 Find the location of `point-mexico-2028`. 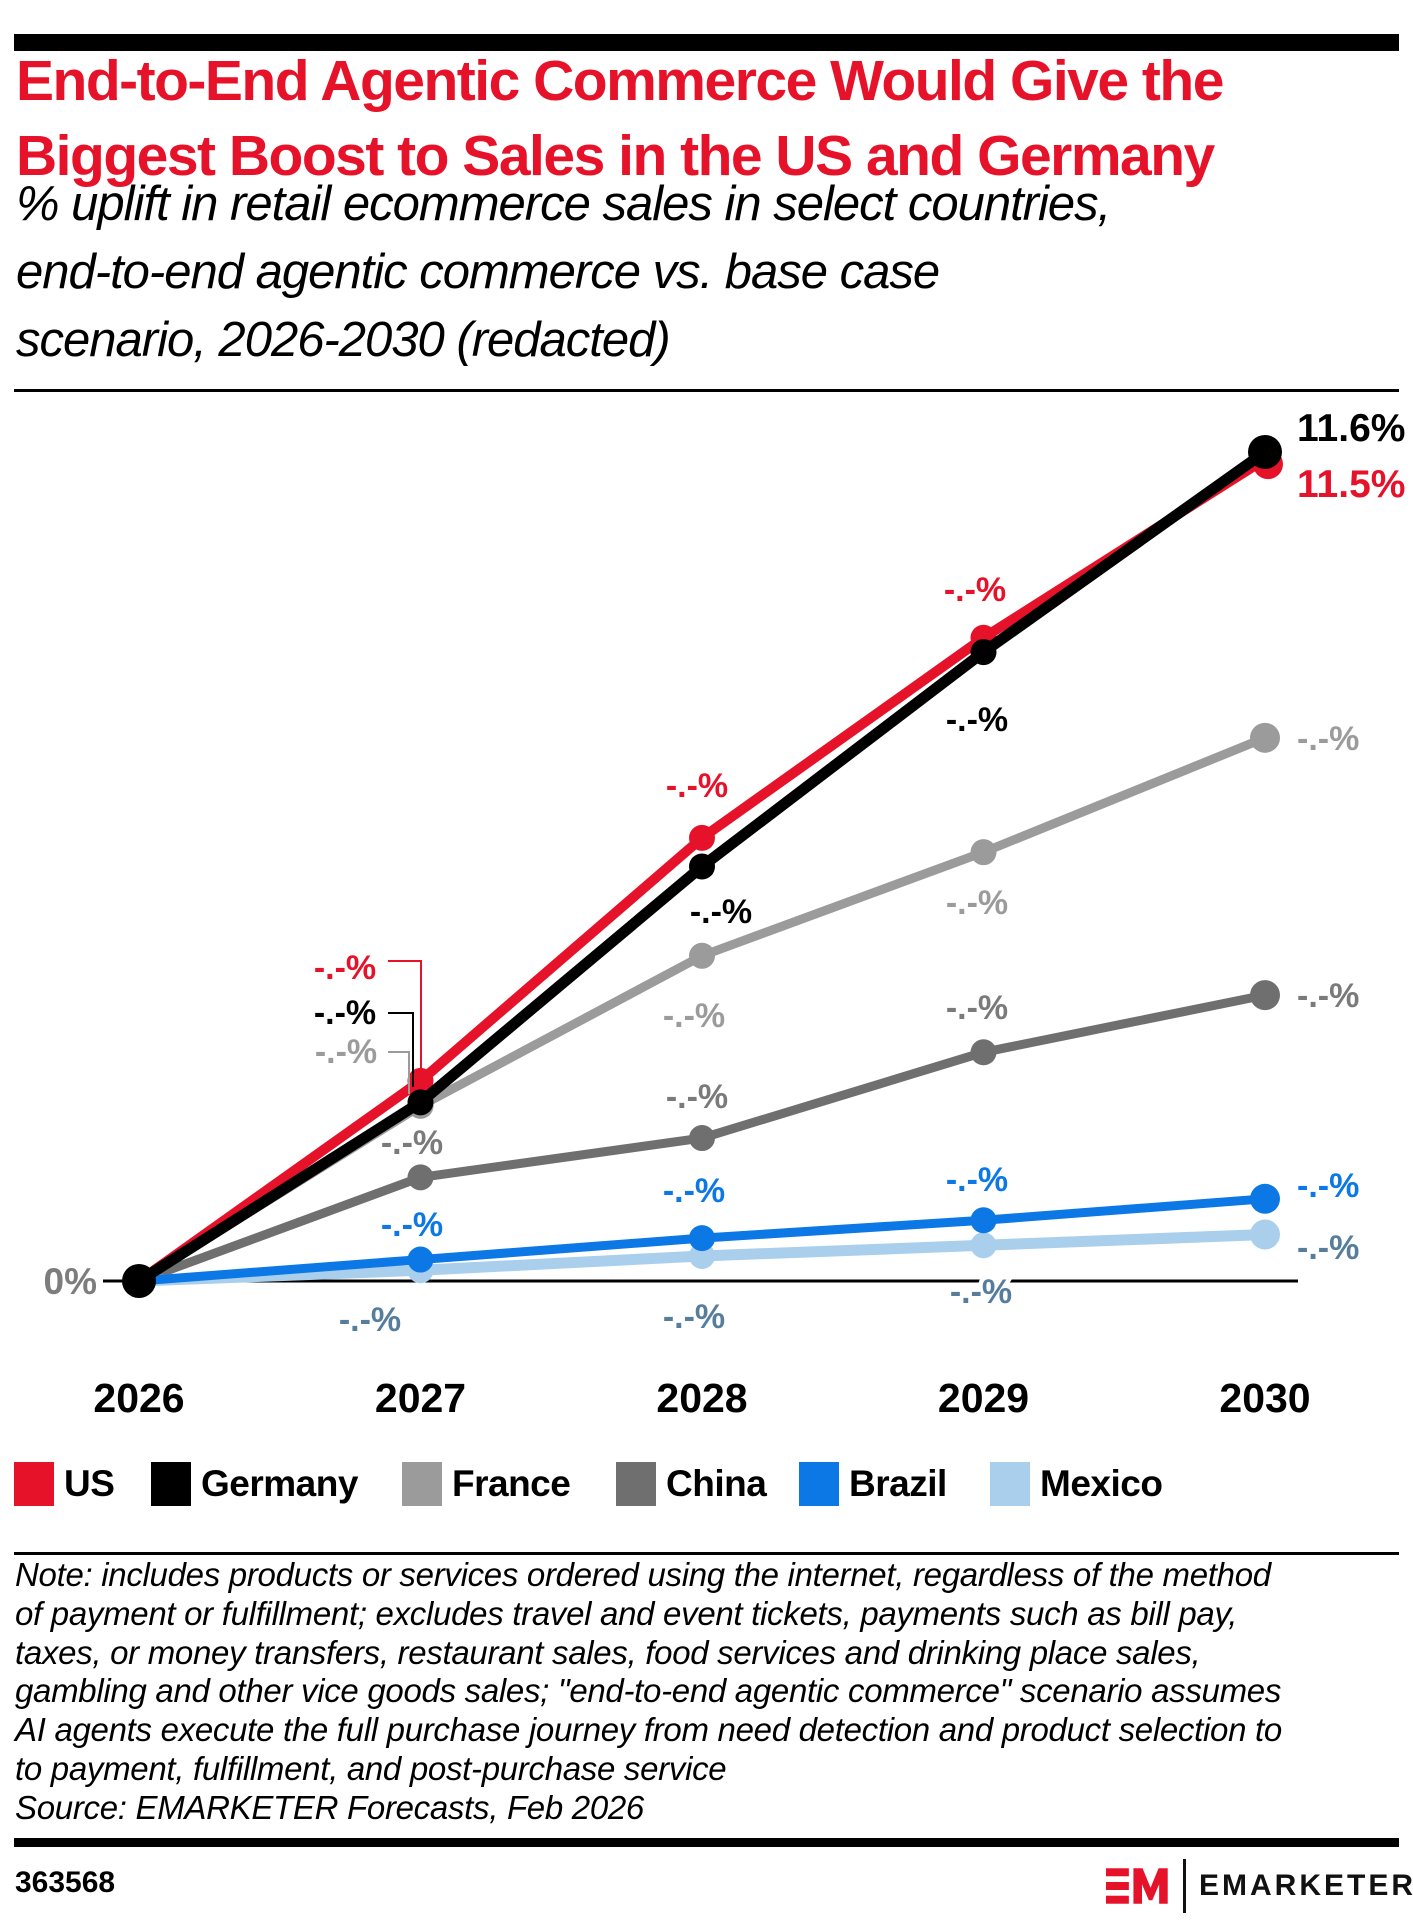

point-mexico-2028 is located at coordinates (702, 1255).